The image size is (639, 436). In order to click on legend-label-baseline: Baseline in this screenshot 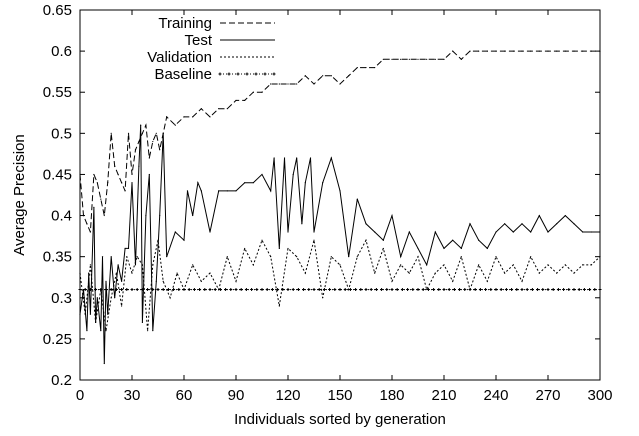, I will do `click(183, 74)`.